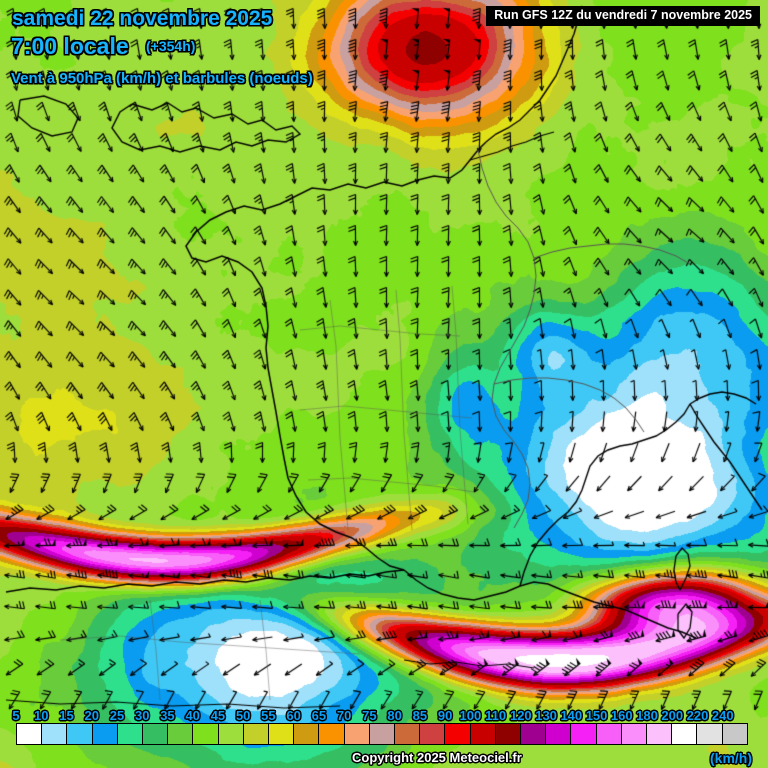 The image size is (768, 768). I want to click on legend-color-bar, so click(382, 734).